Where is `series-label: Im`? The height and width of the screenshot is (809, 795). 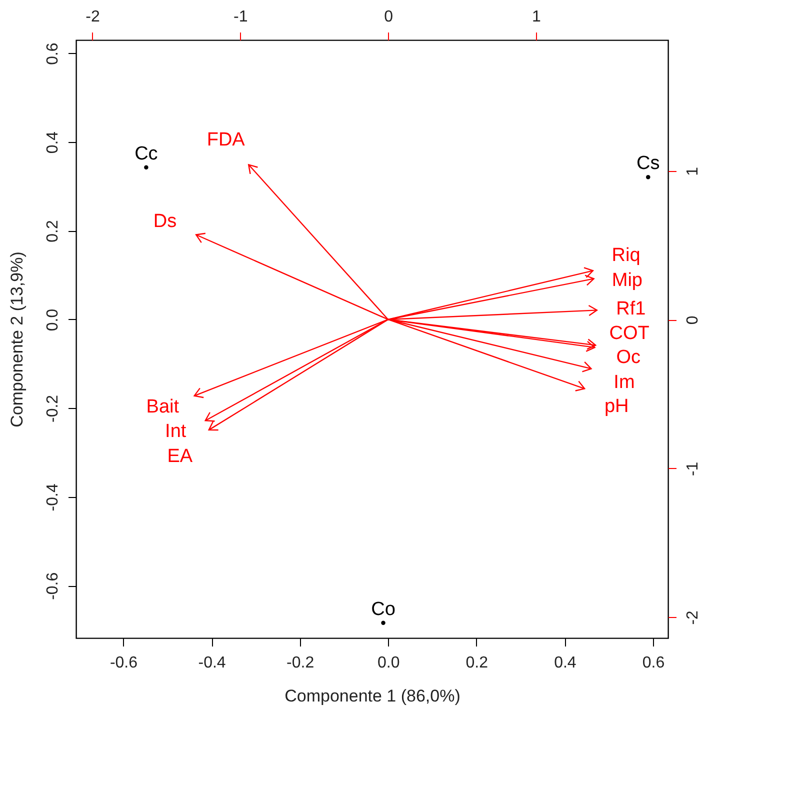 series-label: Im is located at coordinates (624, 383).